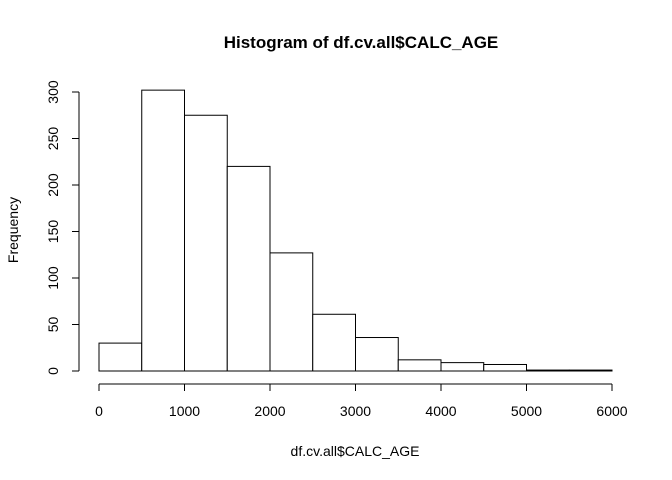 Image resolution: width=672 pixels, height=480 pixels. I want to click on y-tick-label: 300, so click(53, 92).